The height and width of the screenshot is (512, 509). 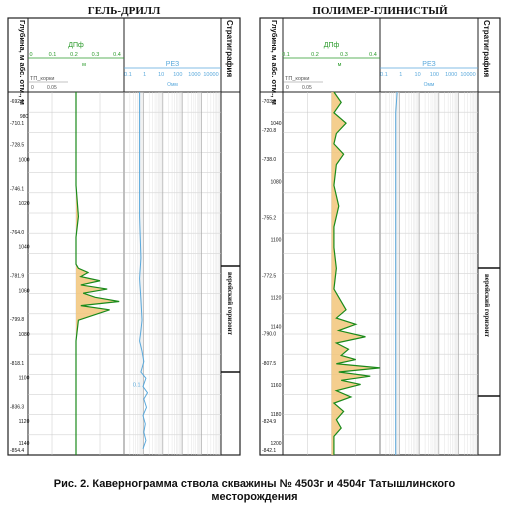 I want to click on panel2-caliper-fill, so click(x=355, y=273).